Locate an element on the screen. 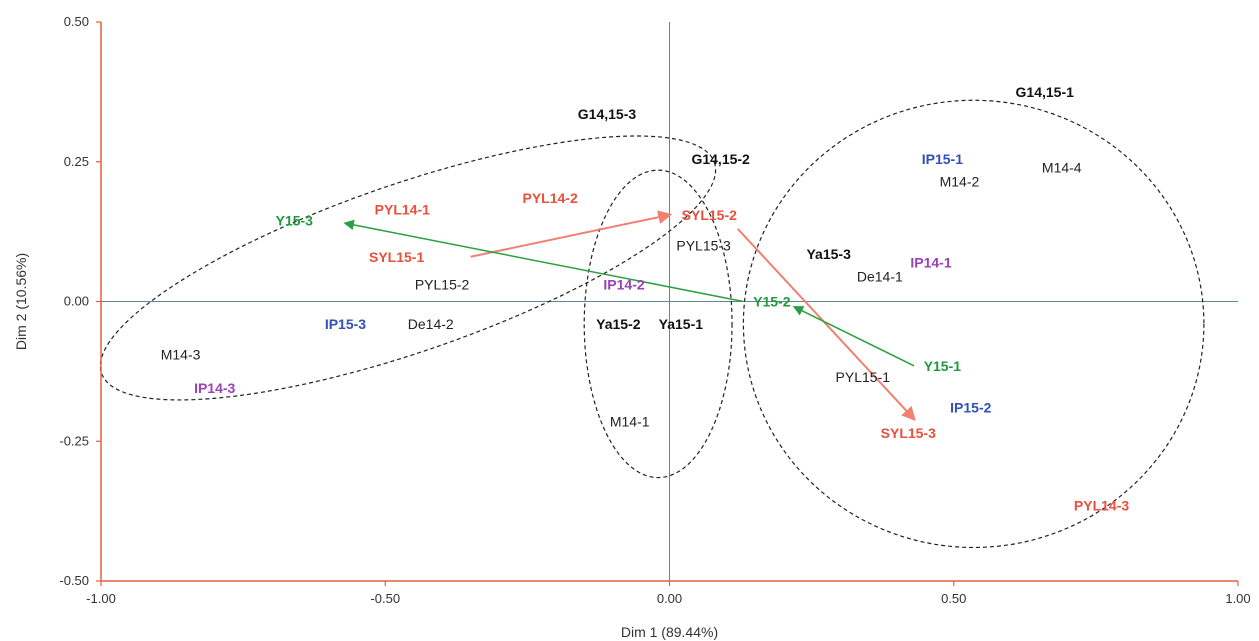  point-label: Ya15-2 is located at coordinates (618, 324).